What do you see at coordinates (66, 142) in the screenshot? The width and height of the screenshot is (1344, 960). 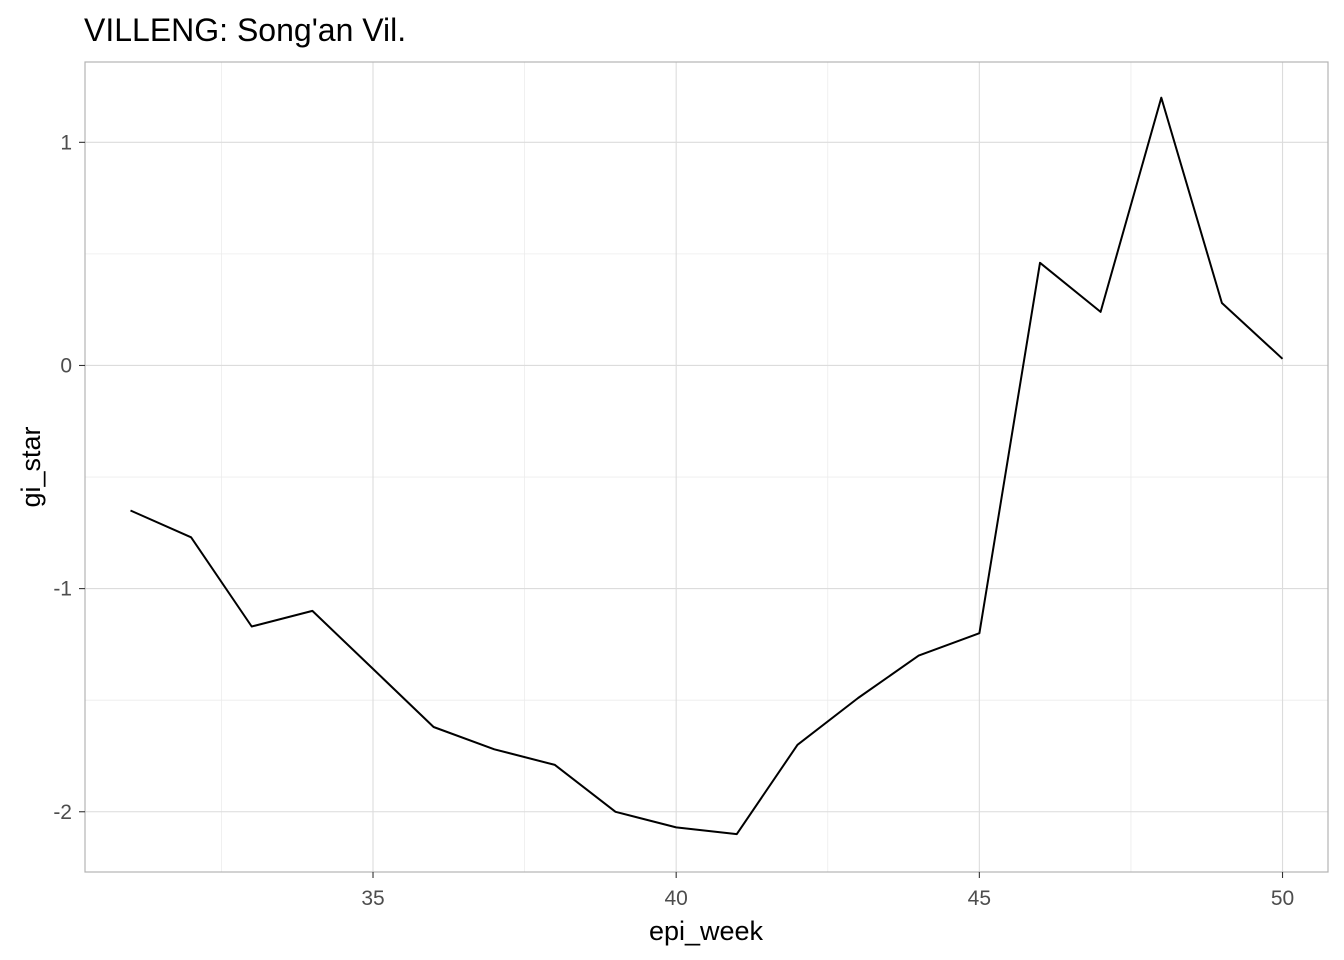 I see `y-tick-label: 1` at bounding box center [66, 142].